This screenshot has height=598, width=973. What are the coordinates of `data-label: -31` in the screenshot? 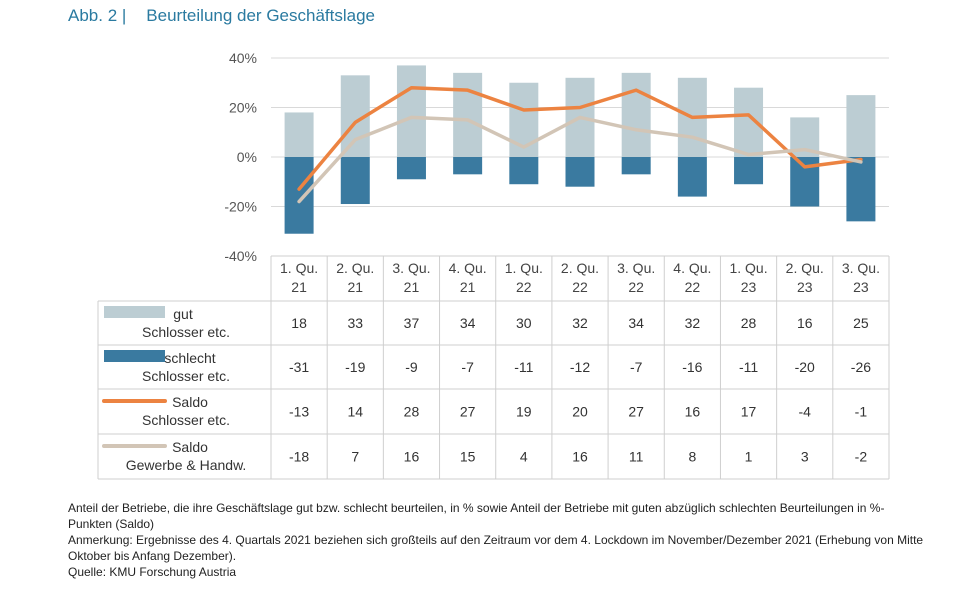 It's located at (299, 367).